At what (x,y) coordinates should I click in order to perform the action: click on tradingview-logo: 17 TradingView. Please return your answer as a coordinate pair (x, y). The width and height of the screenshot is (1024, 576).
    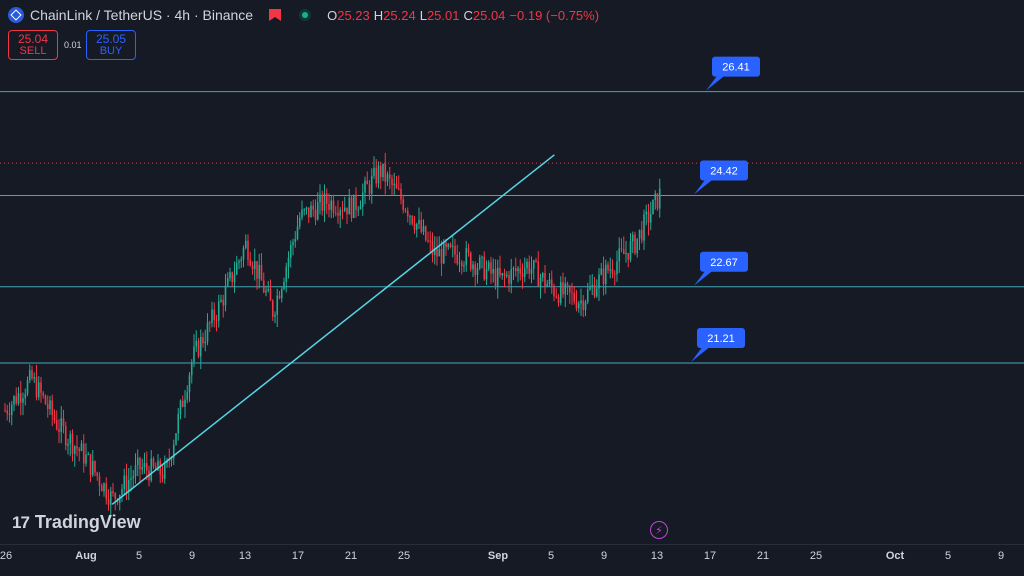
    Looking at the image, I should click on (76, 522).